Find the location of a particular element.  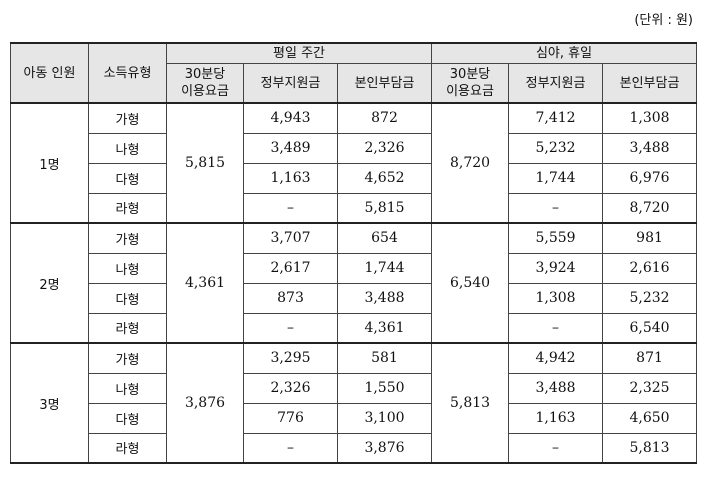

header-weekday-rate: 30분당 이용요금 is located at coordinates (205, 83).